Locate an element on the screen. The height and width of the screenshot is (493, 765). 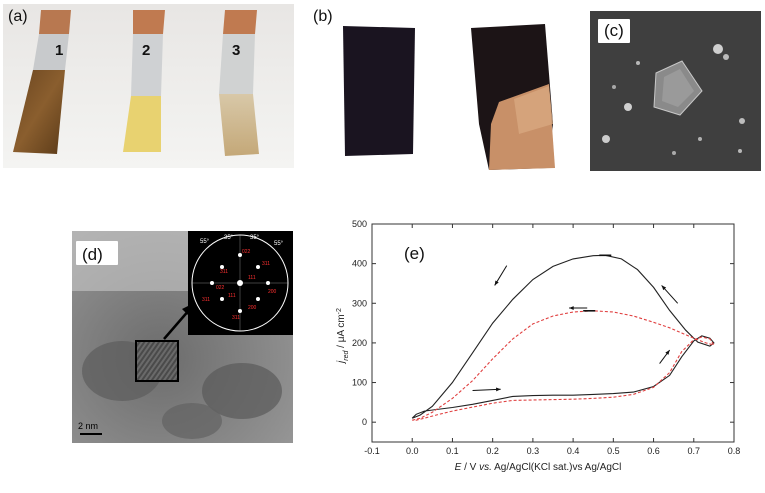
fft-angle-3: 35° is located at coordinates (255, 238).